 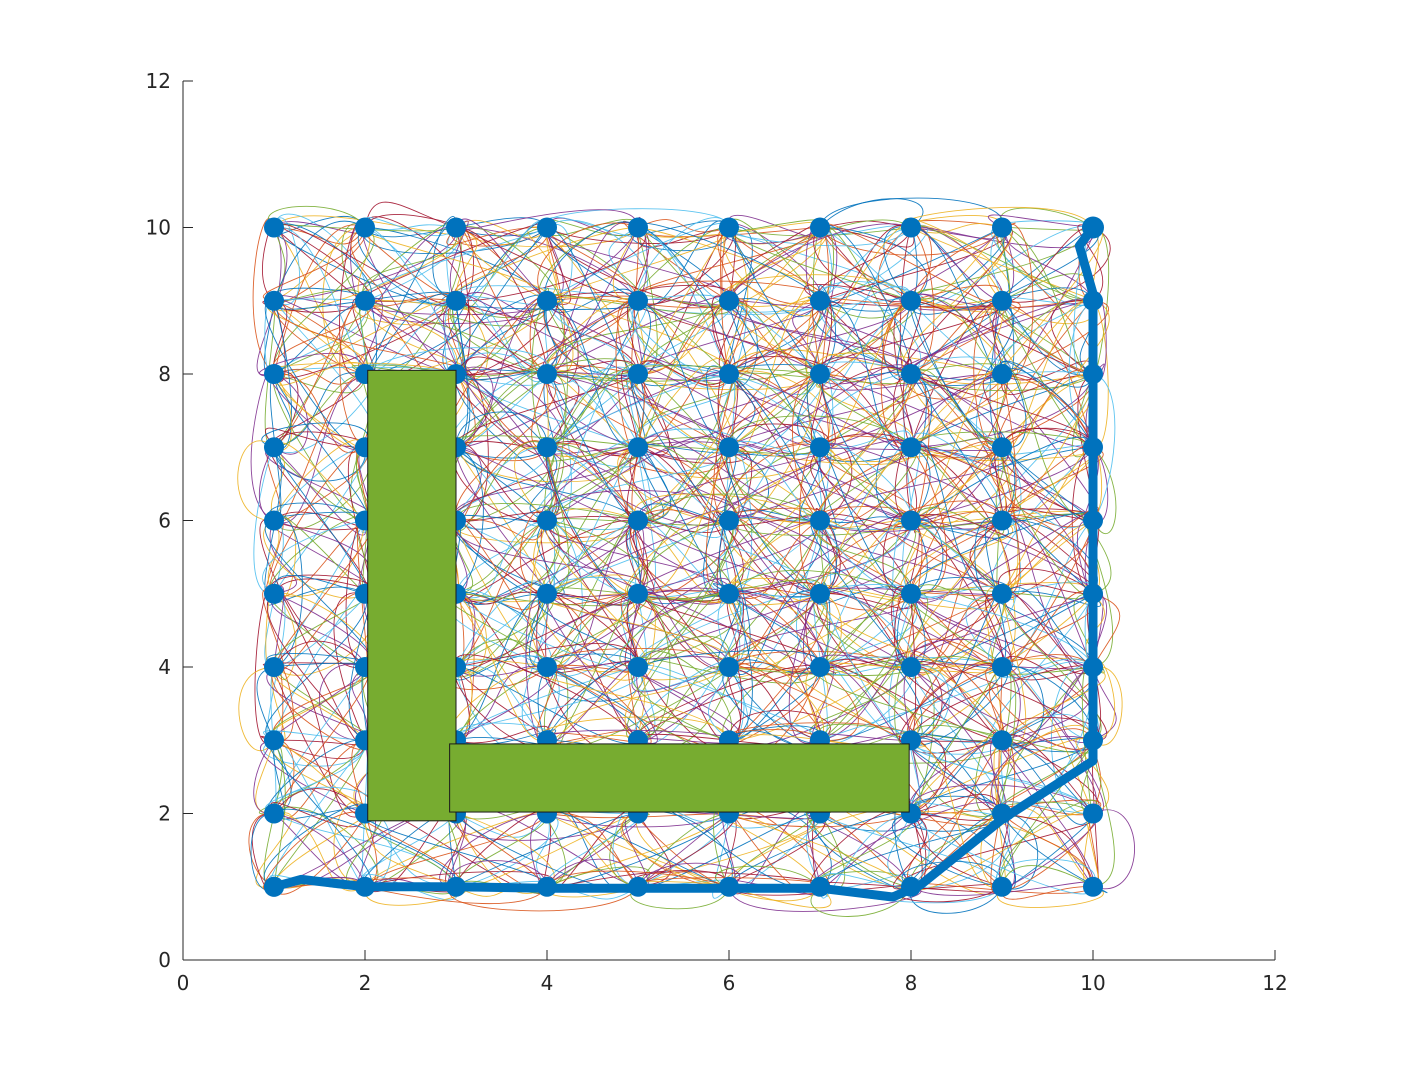 I want to click on x-tick-label: 2, so click(x=365, y=983).